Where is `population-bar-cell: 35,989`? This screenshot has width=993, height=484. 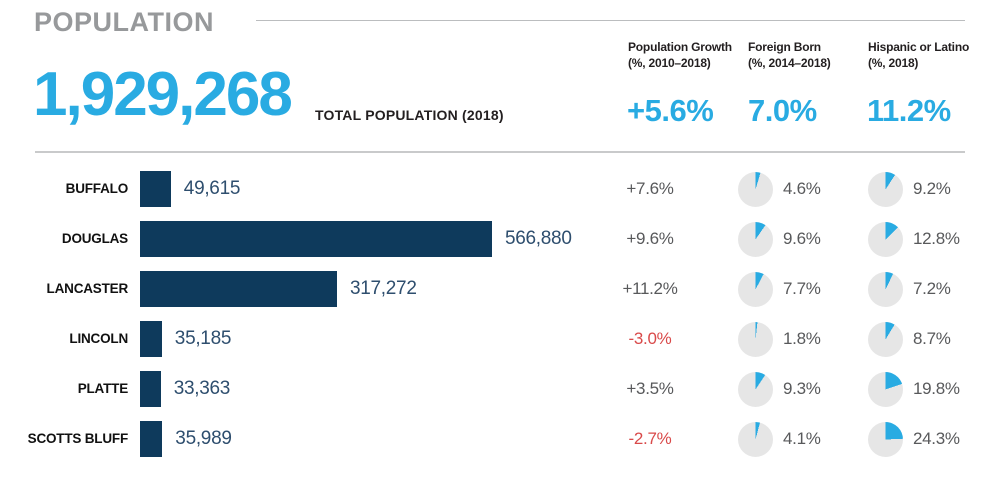 population-bar-cell: 35,989 is located at coordinates (186, 439).